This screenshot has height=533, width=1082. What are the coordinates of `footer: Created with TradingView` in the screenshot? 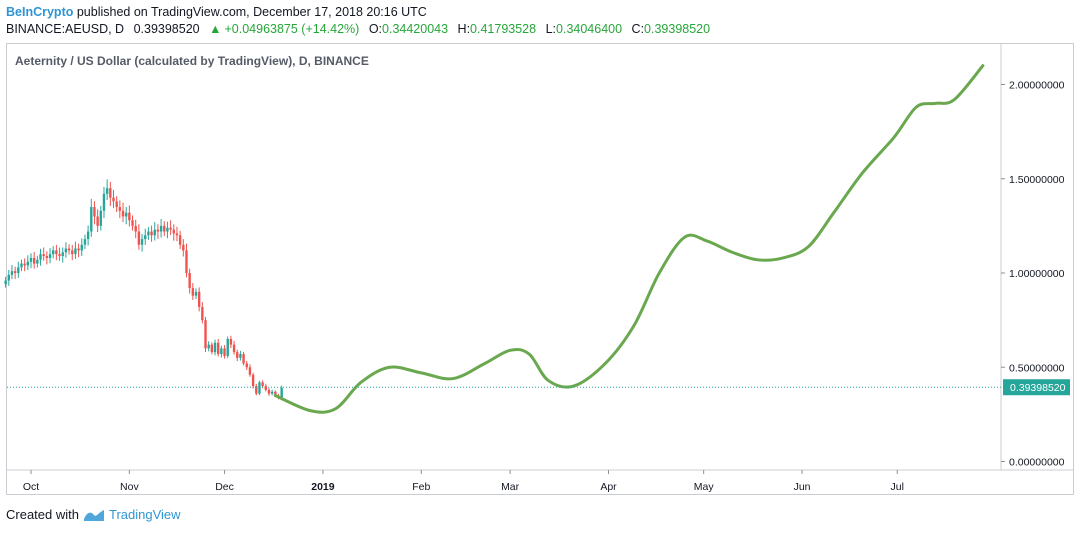 It's located at (93, 514).